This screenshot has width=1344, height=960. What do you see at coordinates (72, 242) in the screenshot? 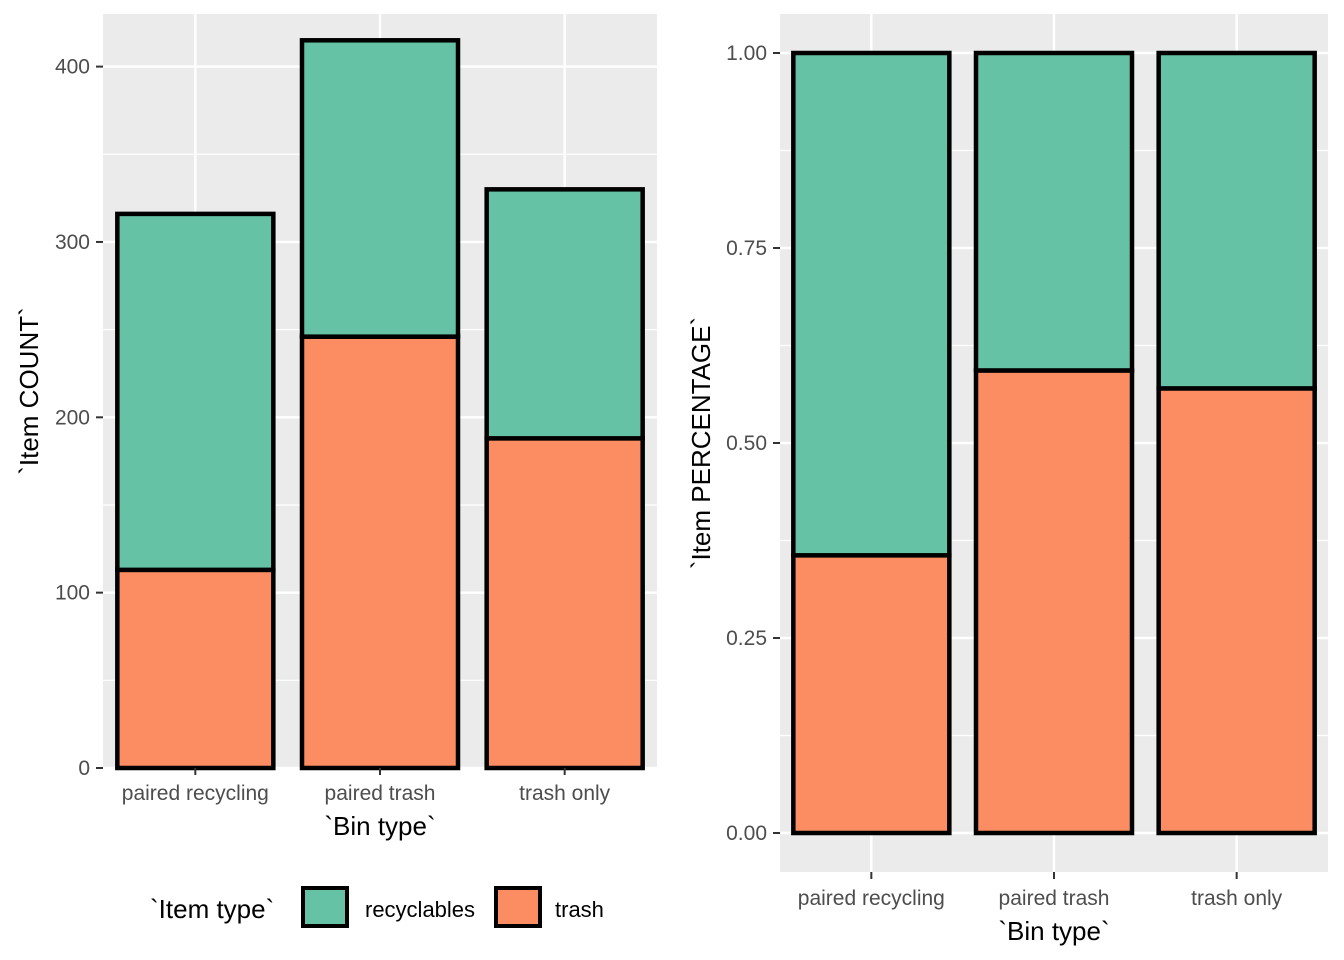
I see `y-tick-label: 300` at bounding box center [72, 242].